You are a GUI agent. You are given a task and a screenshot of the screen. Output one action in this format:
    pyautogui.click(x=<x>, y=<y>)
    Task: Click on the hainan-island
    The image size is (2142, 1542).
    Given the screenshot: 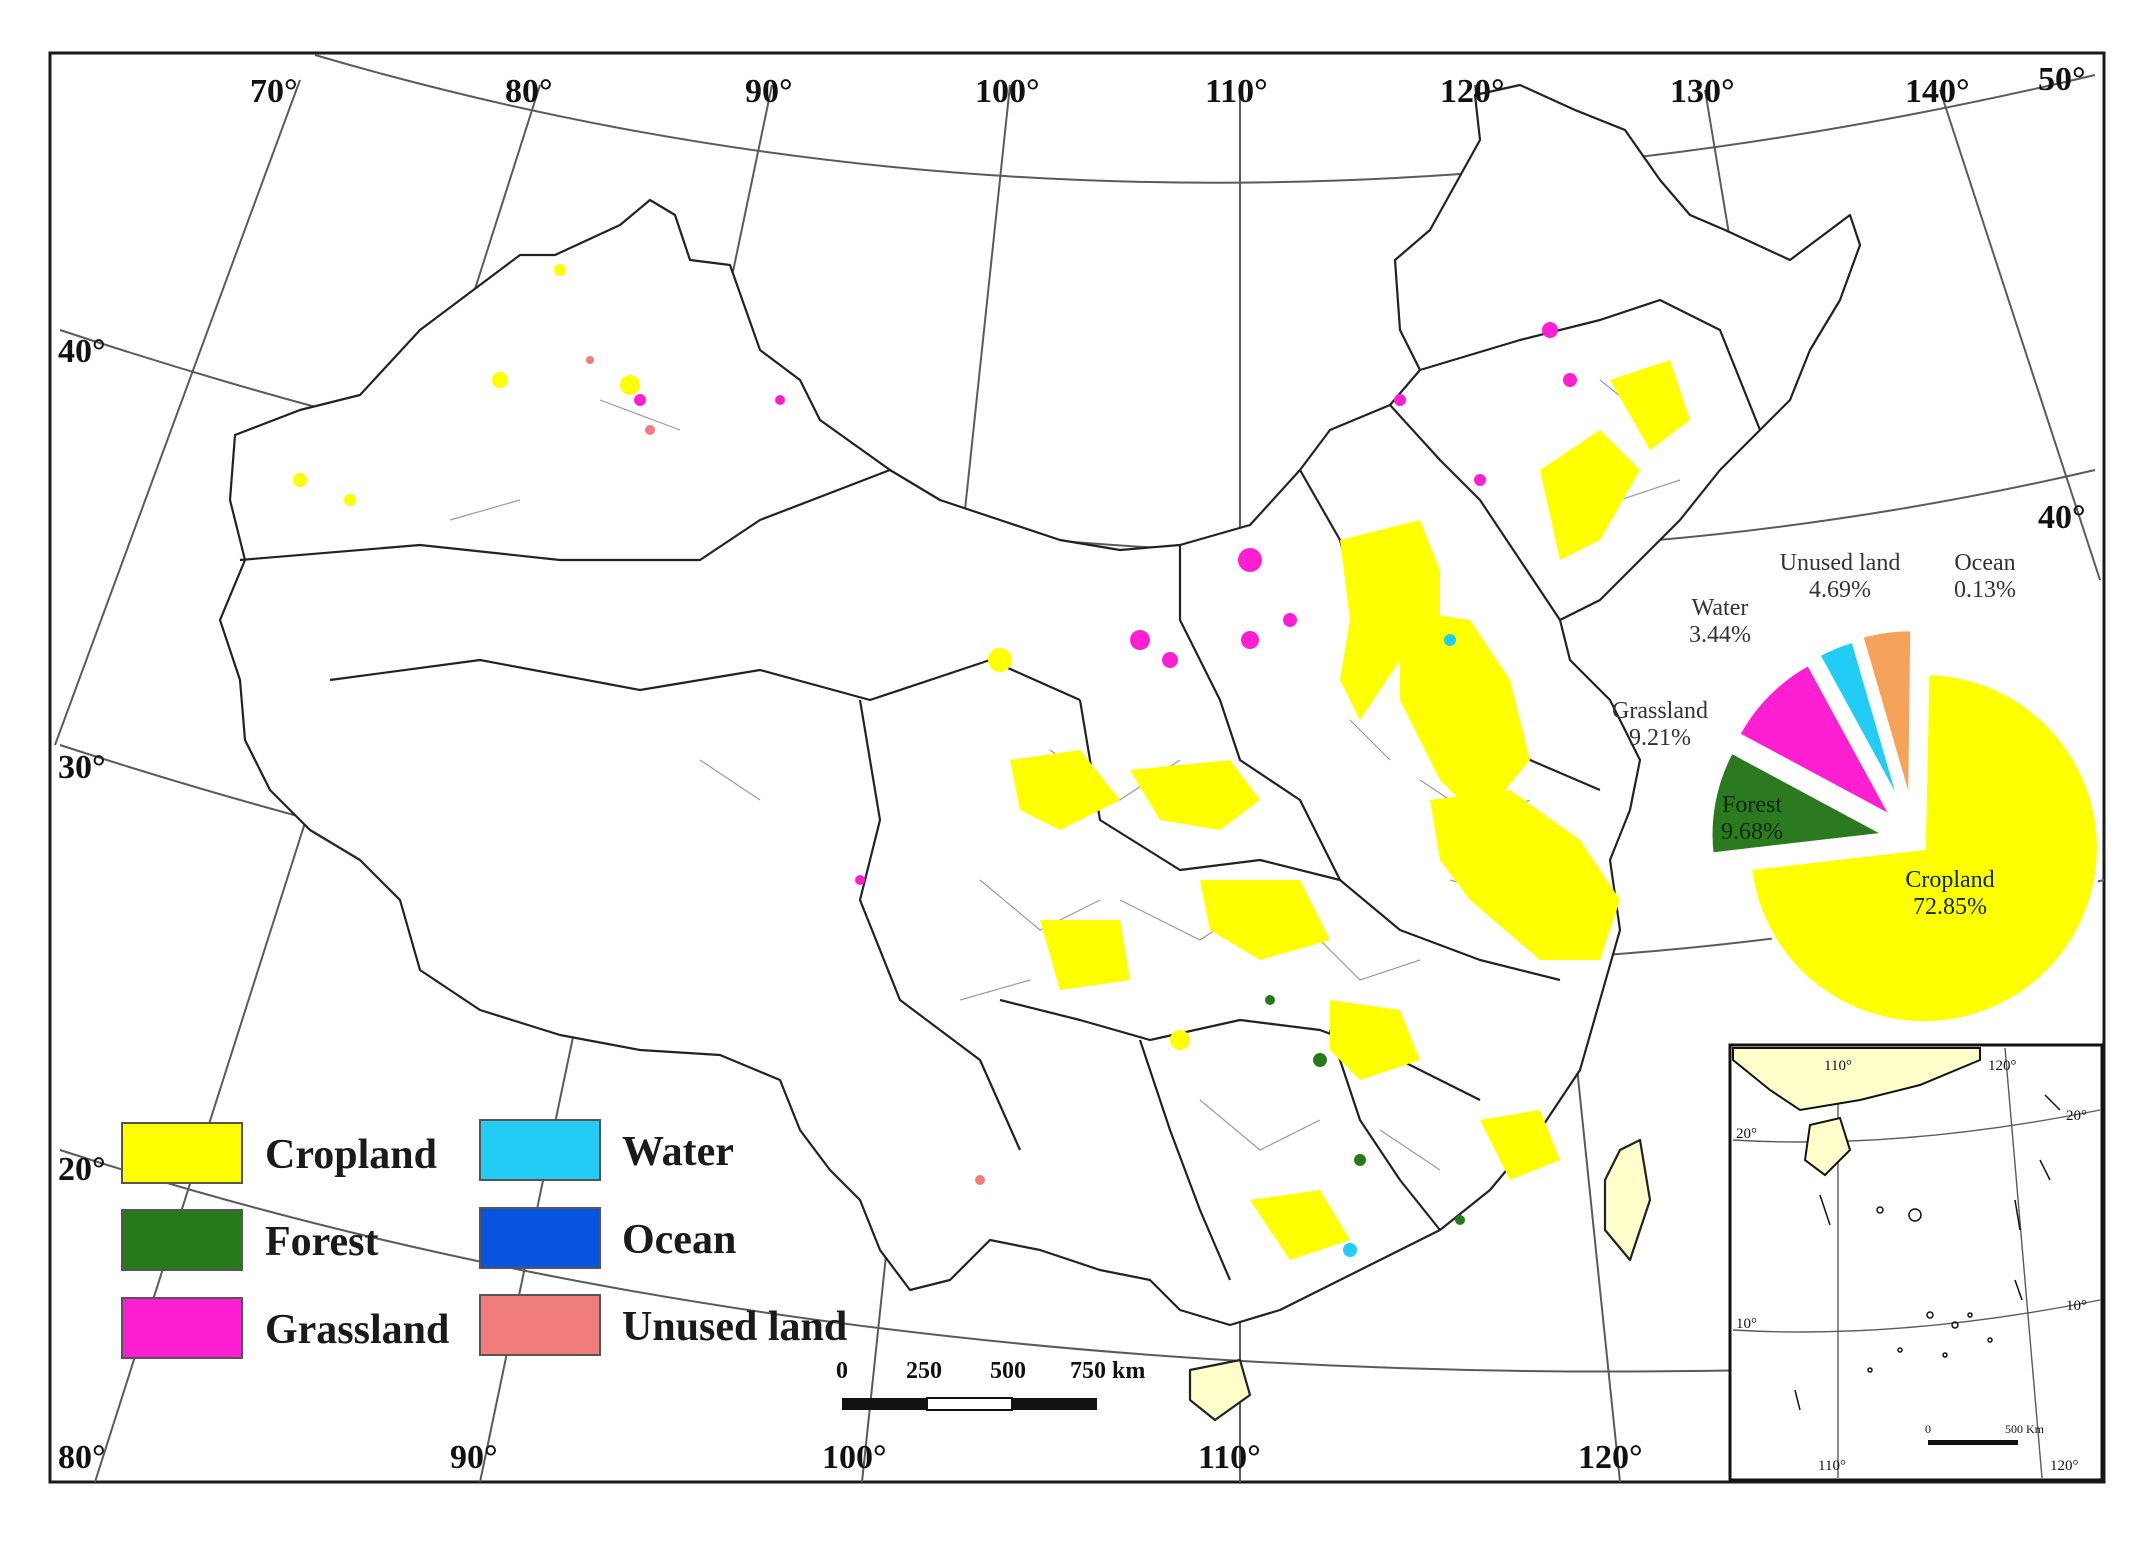 What is the action you would take?
    pyautogui.click(x=1220, y=1390)
    